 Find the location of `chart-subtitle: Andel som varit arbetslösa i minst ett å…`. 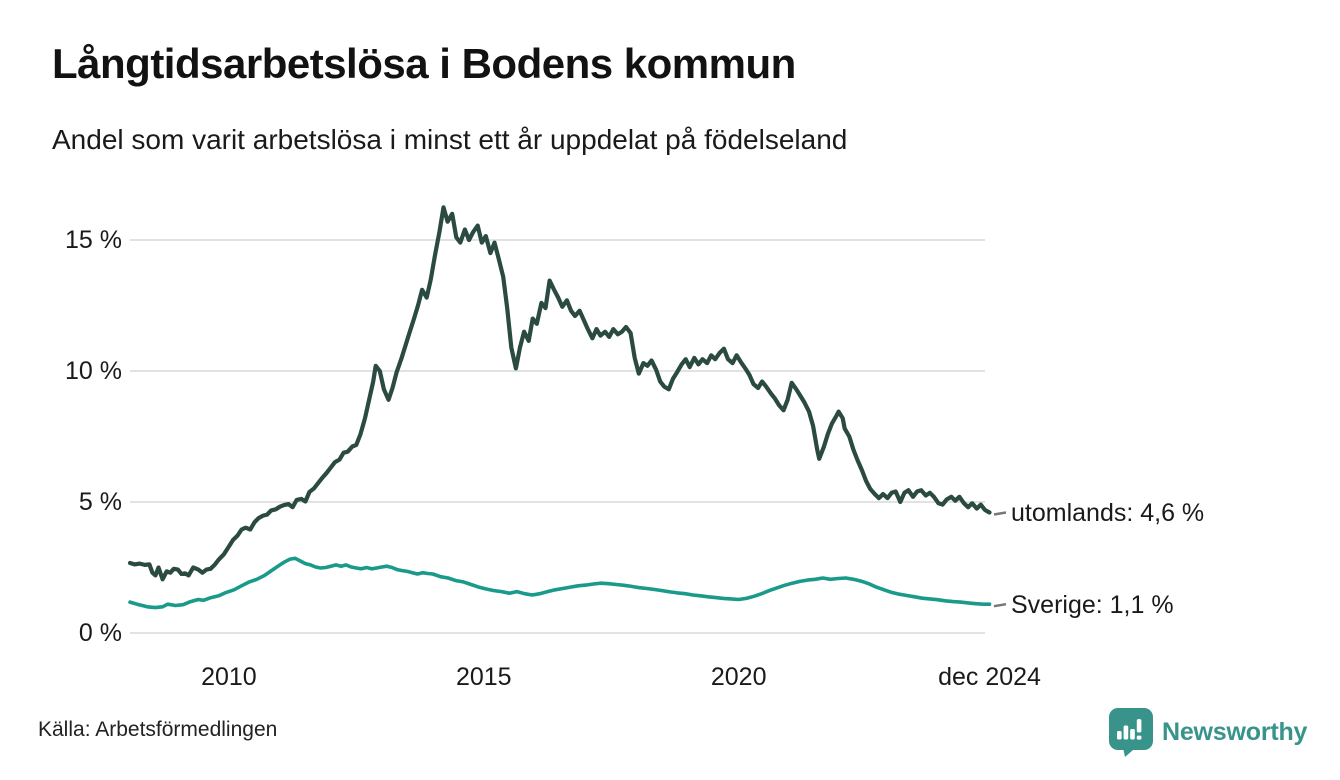

chart-subtitle: Andel som varit arbetslösa i minst ett å… is located at coordinates (450, 139).